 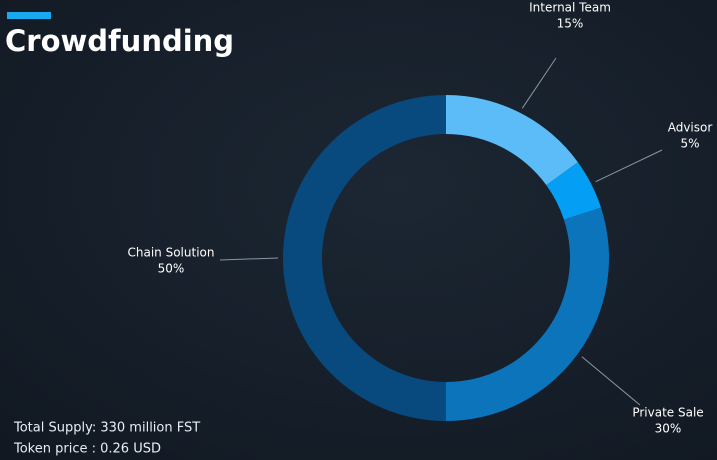 What do you see at coordinates (668, 429) in the screenshot?
I see `value-label: 30%` at bounding box center [668, 429].